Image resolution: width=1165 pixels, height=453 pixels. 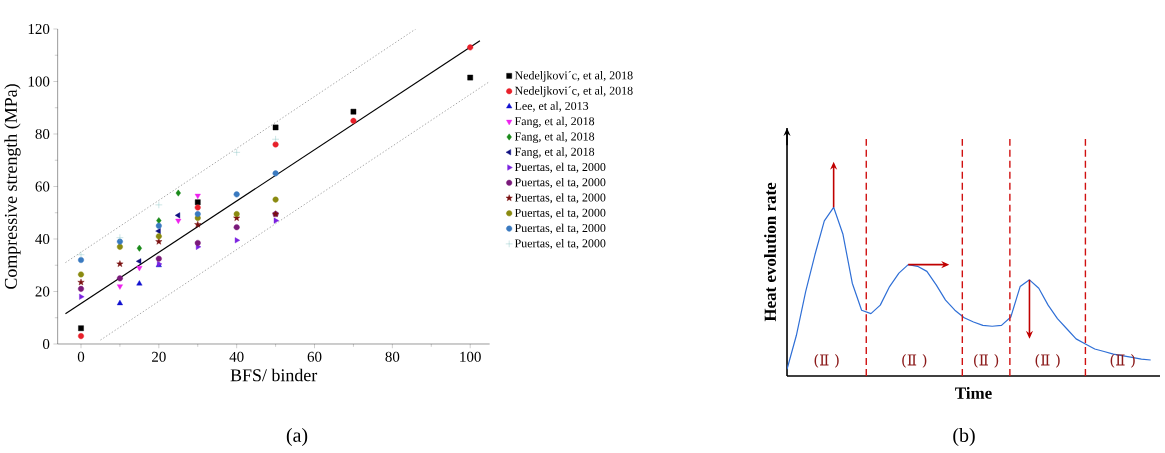 What do you see at coordinates (42, 134) in the screenshot?
I see `y-tick-label: 80` at bounding box center [42, 134].